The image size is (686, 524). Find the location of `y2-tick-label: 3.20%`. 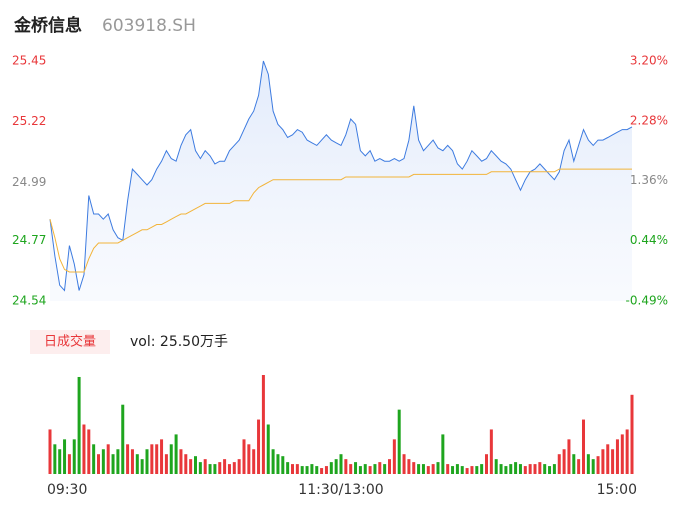

y2-tick-label: 3.20% is located at coordinates (649, 61).